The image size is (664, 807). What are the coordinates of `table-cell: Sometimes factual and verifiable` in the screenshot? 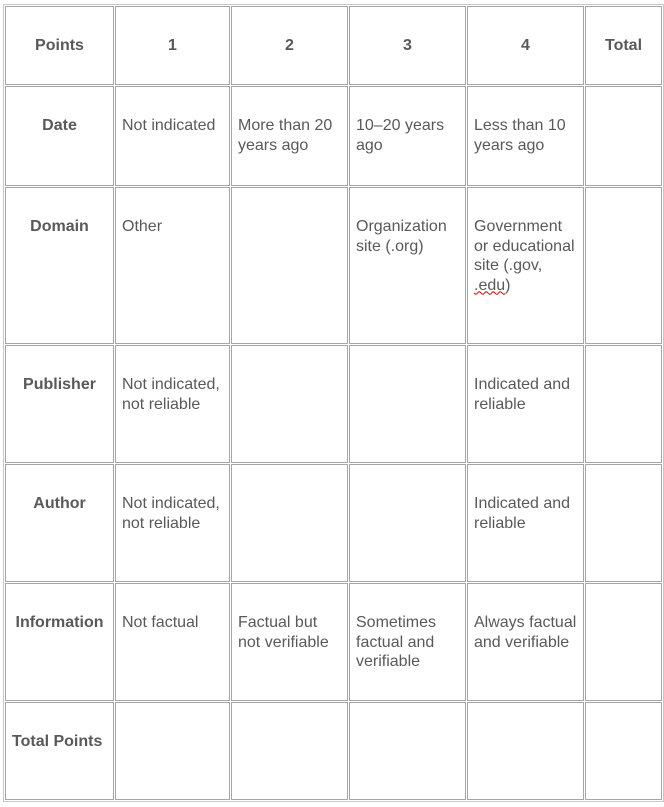 It's located at (407, 642).